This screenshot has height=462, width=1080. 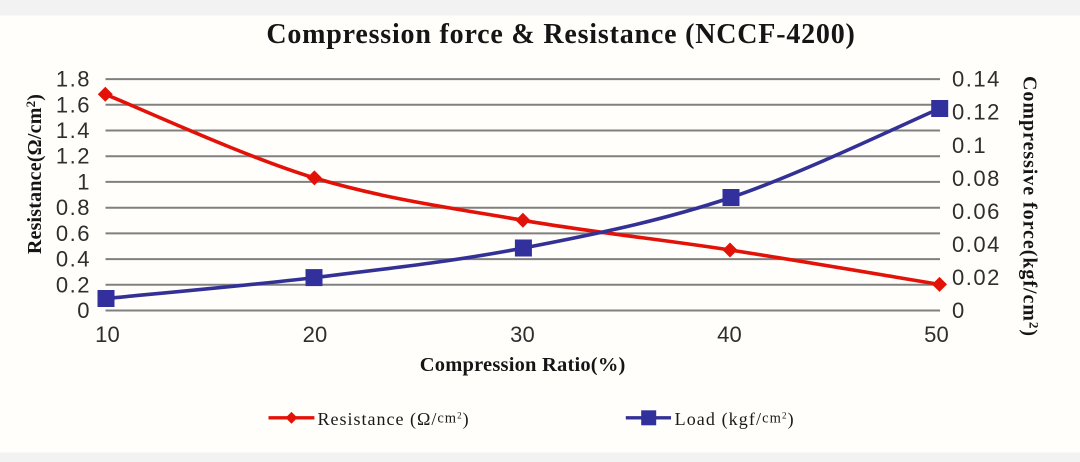 What do you see at coordinates (107, 334) in the screenshot?
I see `svg-text: 10` at bounding box center [107, 334].